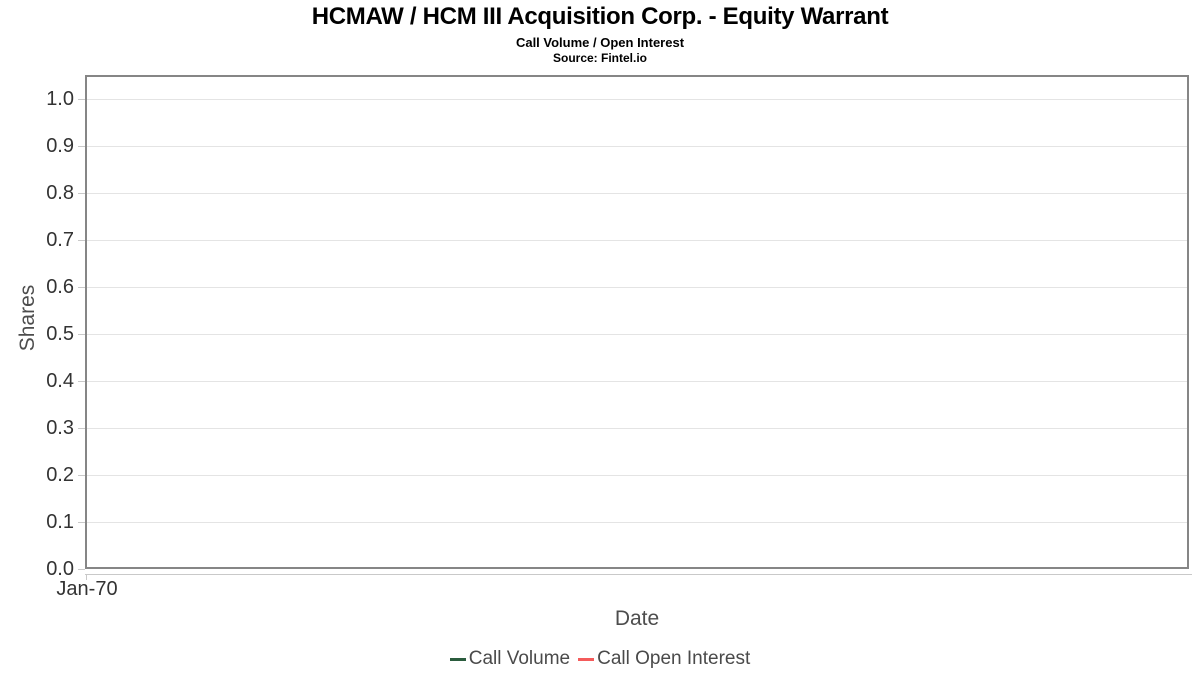  What do you see at coordinates (599, 58) in the screenshot?
I see `chart-source: Source: Fintel.io` at bounding box center [599, 58].